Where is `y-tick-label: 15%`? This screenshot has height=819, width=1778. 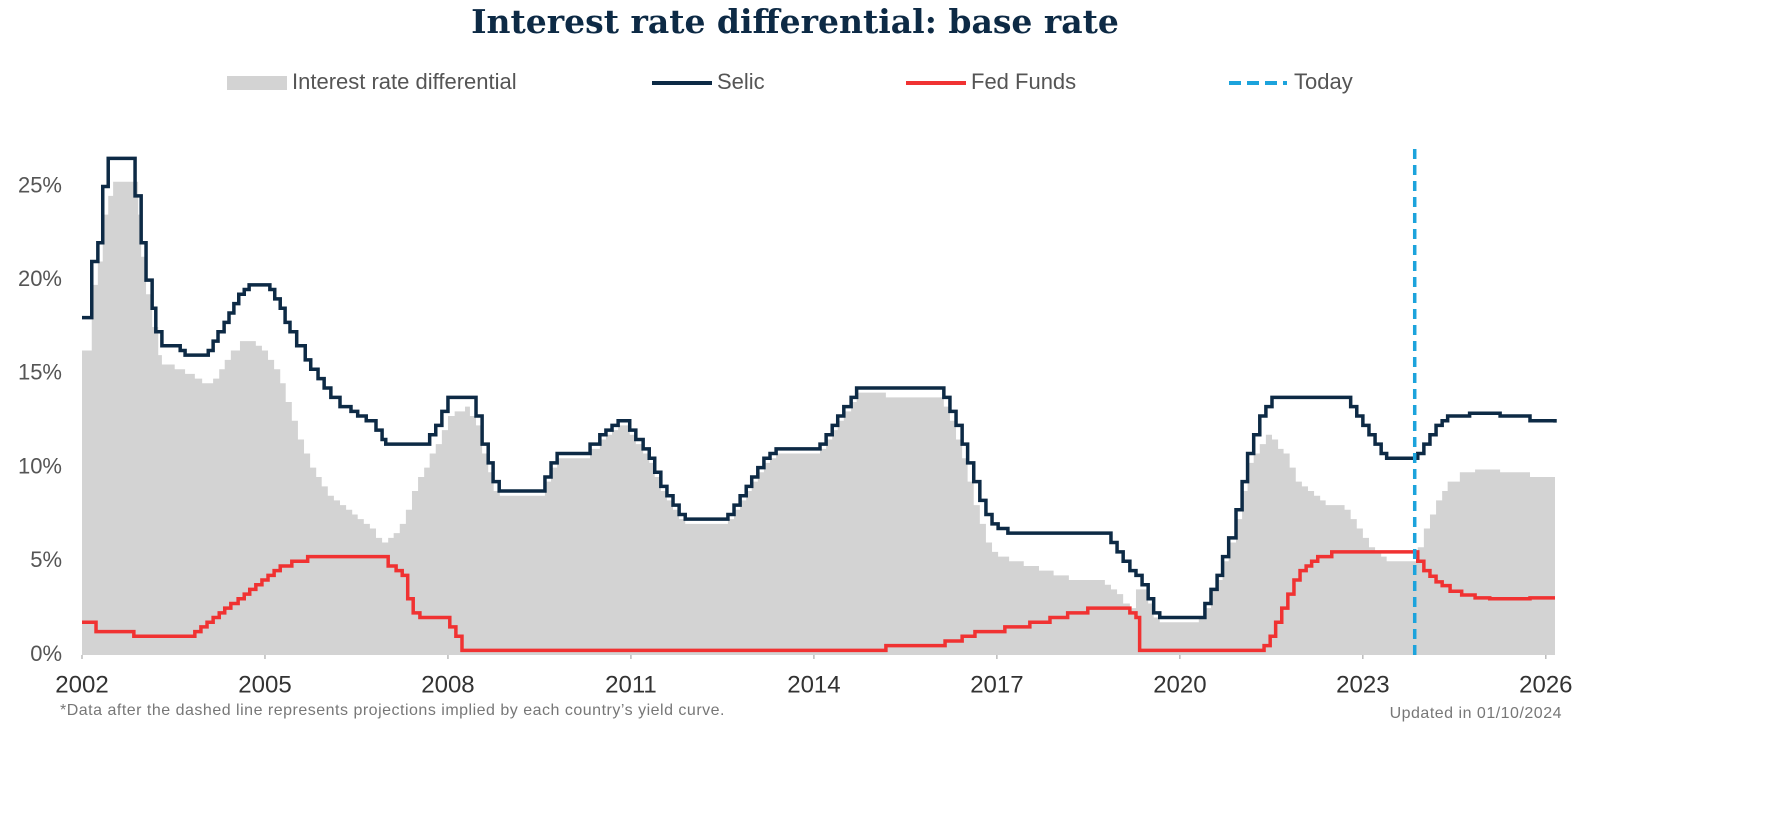 y-tick-label: 15% is located at coordinates (40, 372).